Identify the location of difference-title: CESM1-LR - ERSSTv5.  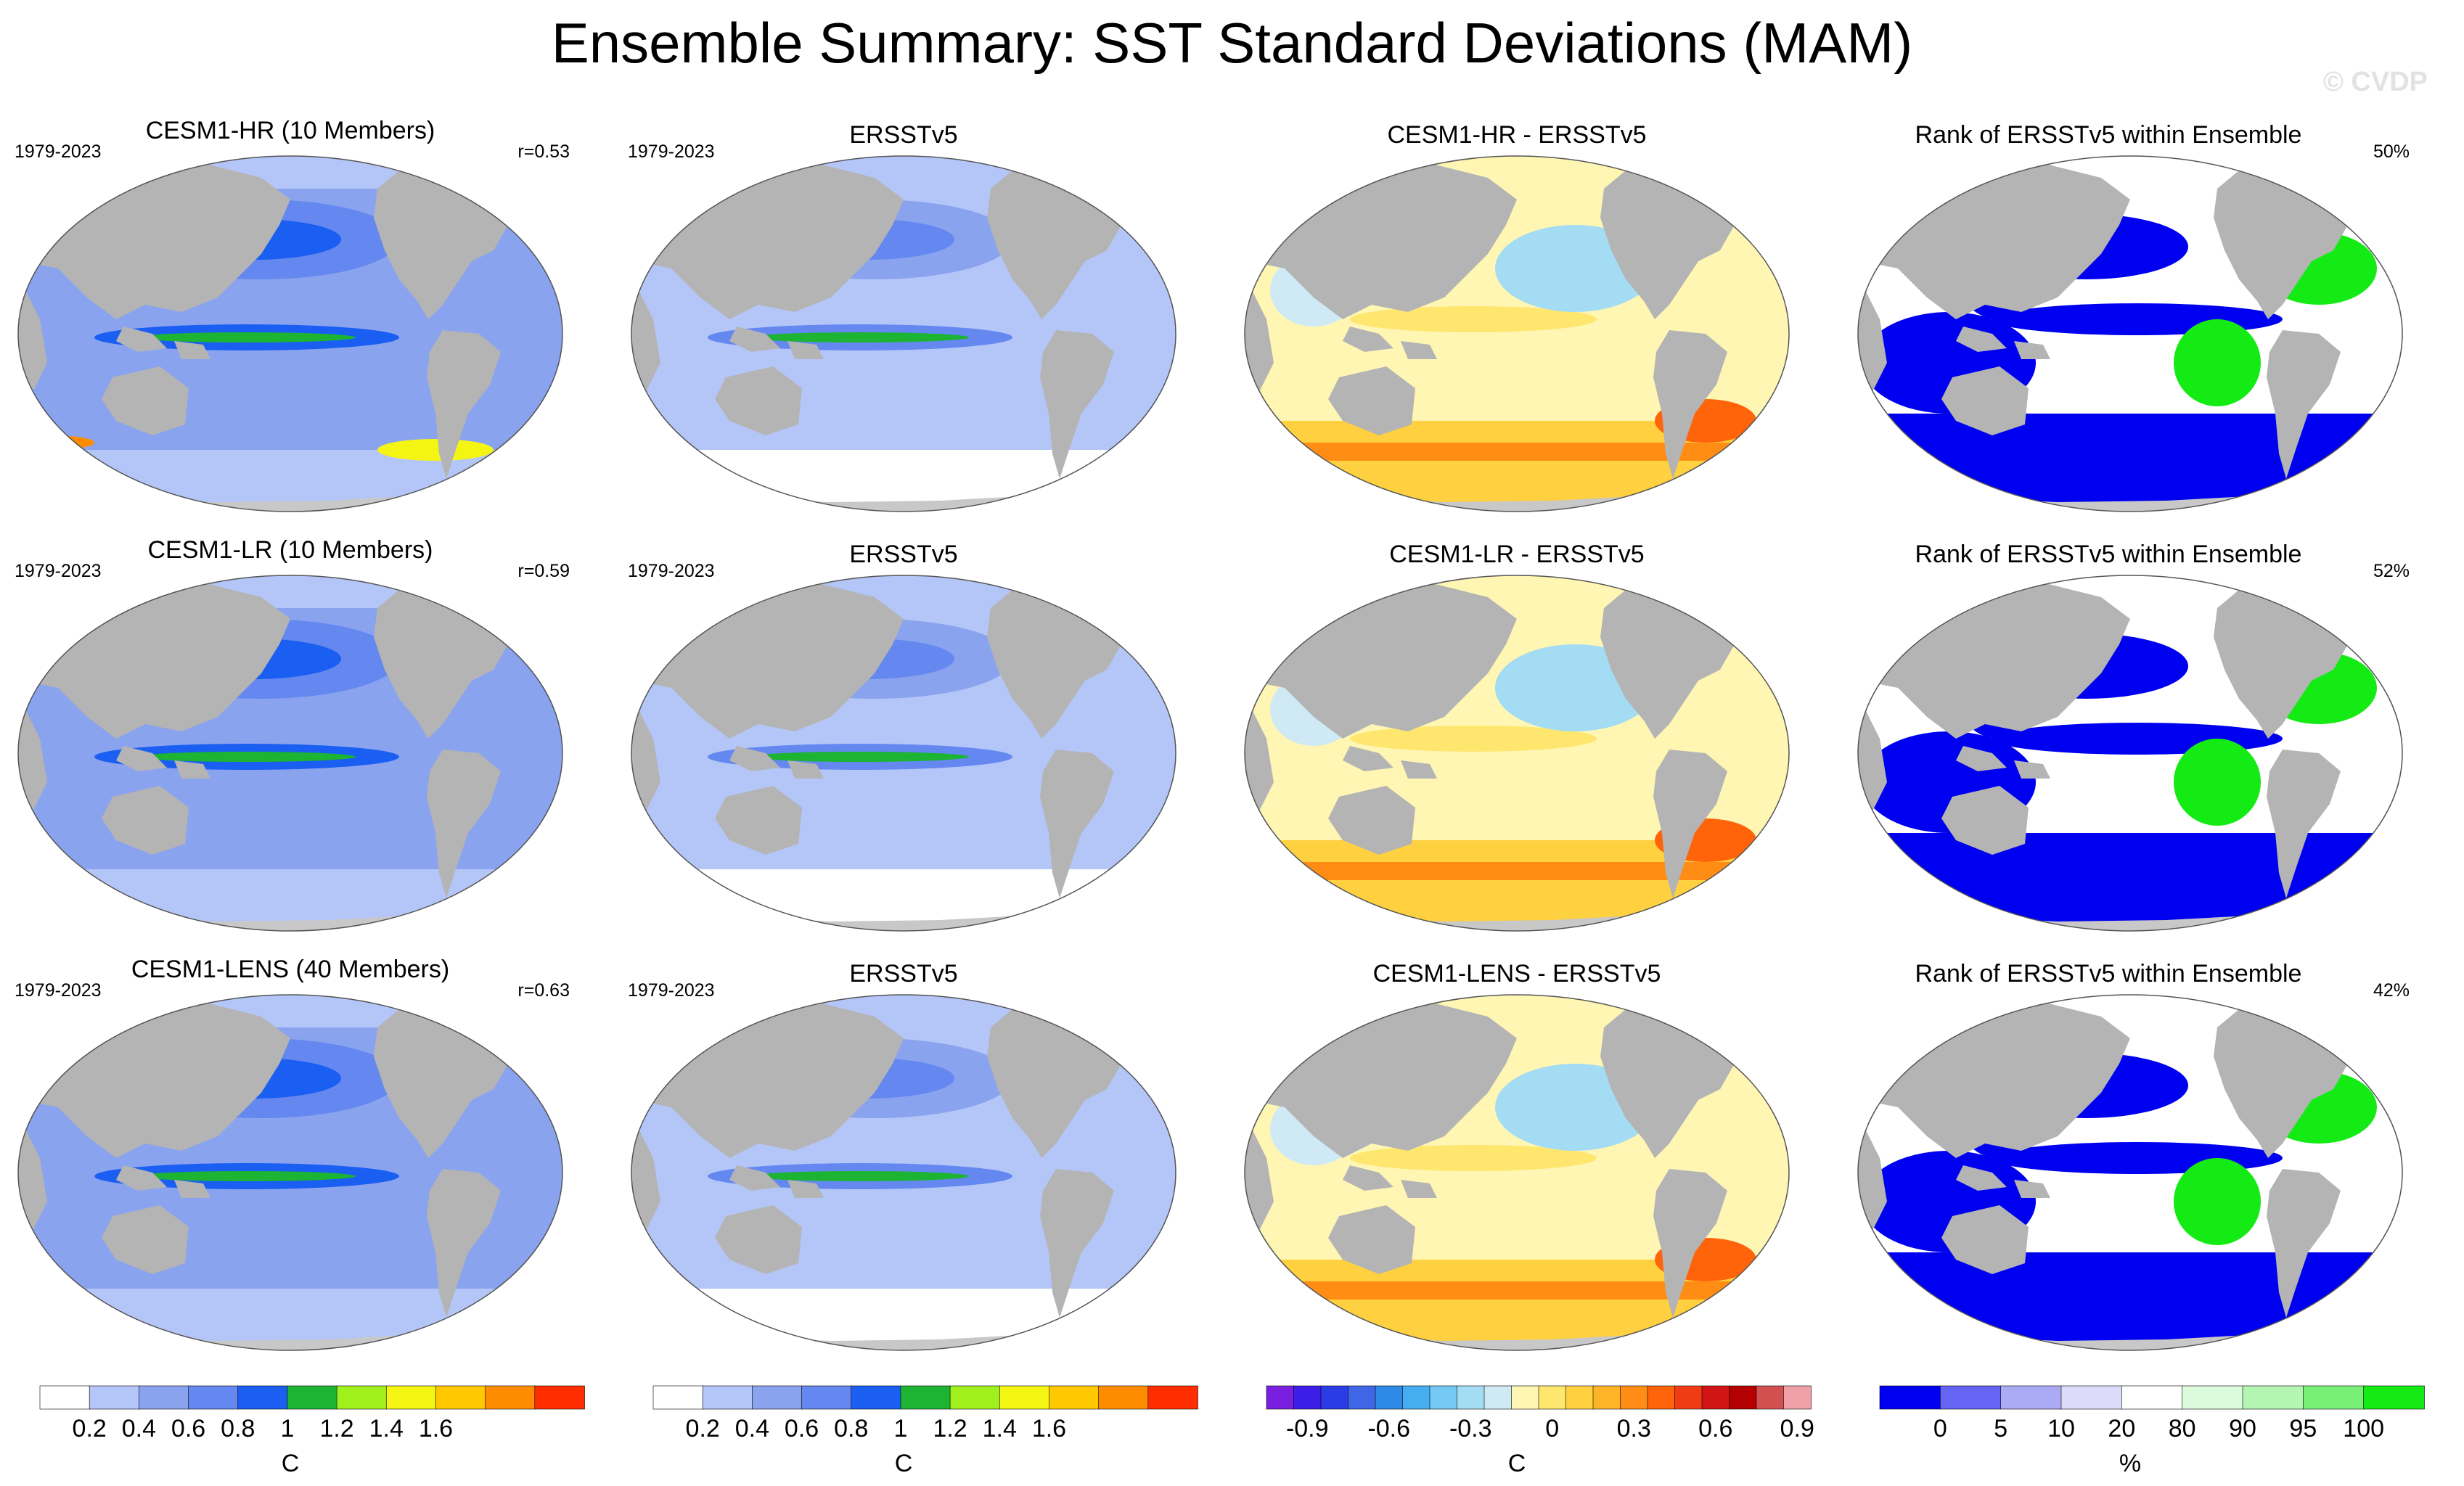
(1517, 554).